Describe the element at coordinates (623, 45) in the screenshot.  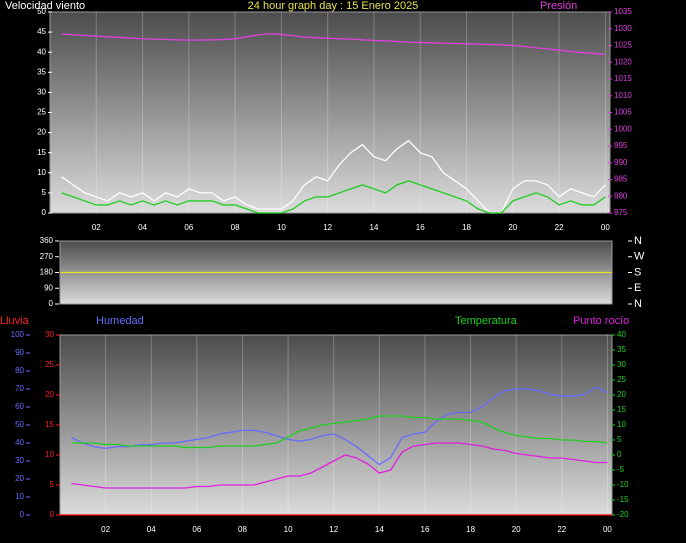
I see `y2-tick-label: 1025` at that location.